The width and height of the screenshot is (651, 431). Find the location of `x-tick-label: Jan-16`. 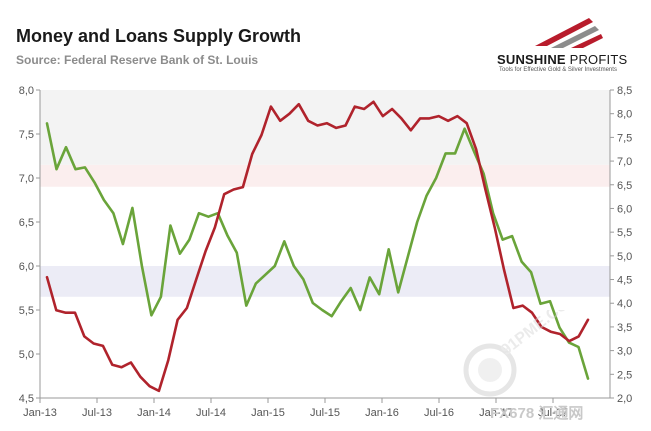

x-tick-label: Jan-16 is located at coordinates (382, 413).